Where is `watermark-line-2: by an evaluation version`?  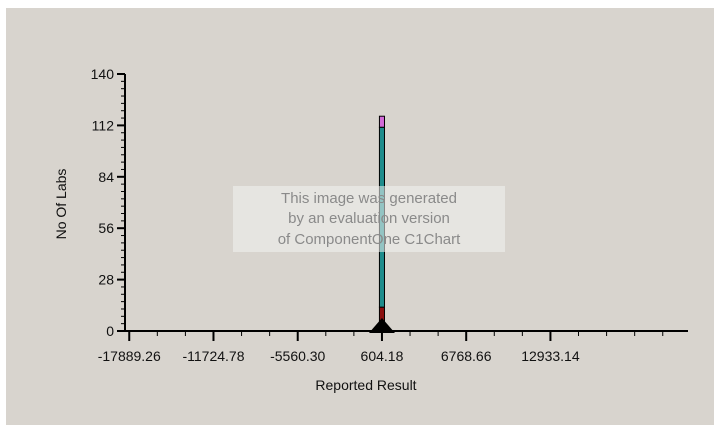
watermark-line-2: by an evaluation version is located at coordinates (369, 218).